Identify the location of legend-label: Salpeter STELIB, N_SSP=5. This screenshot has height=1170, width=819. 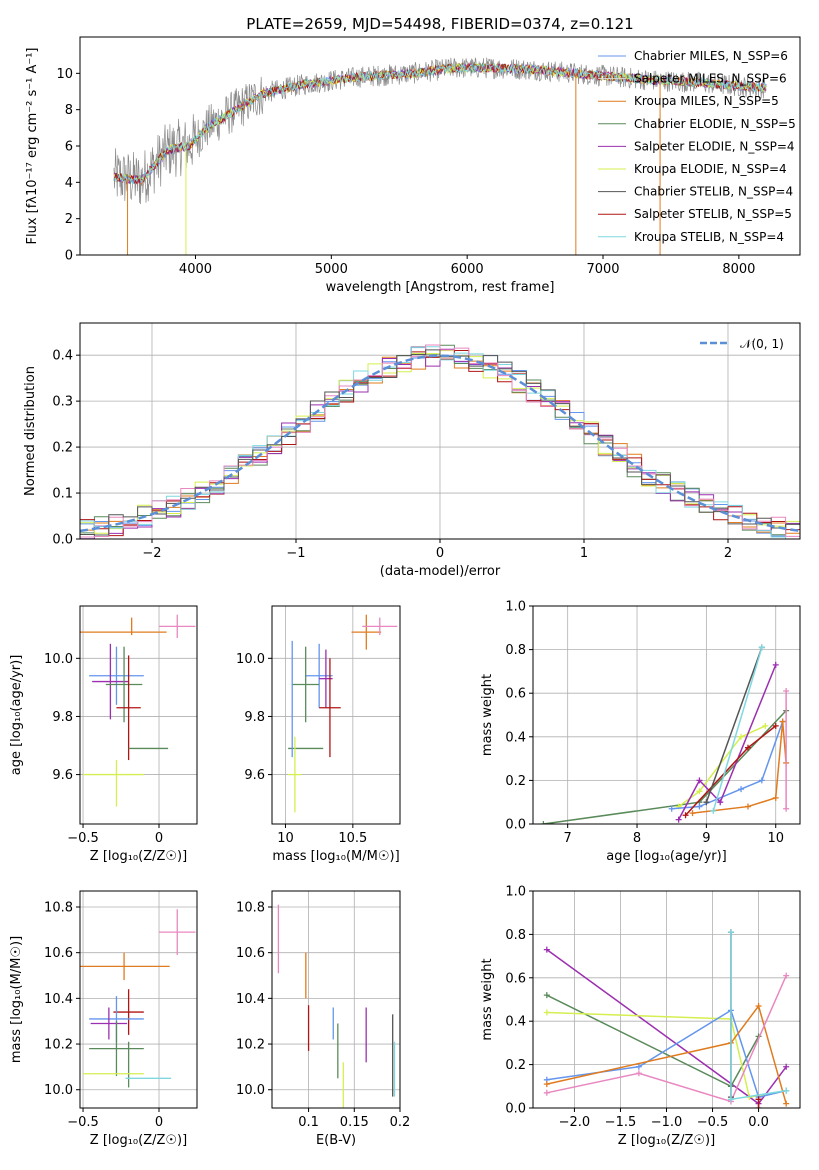
(713, 214).